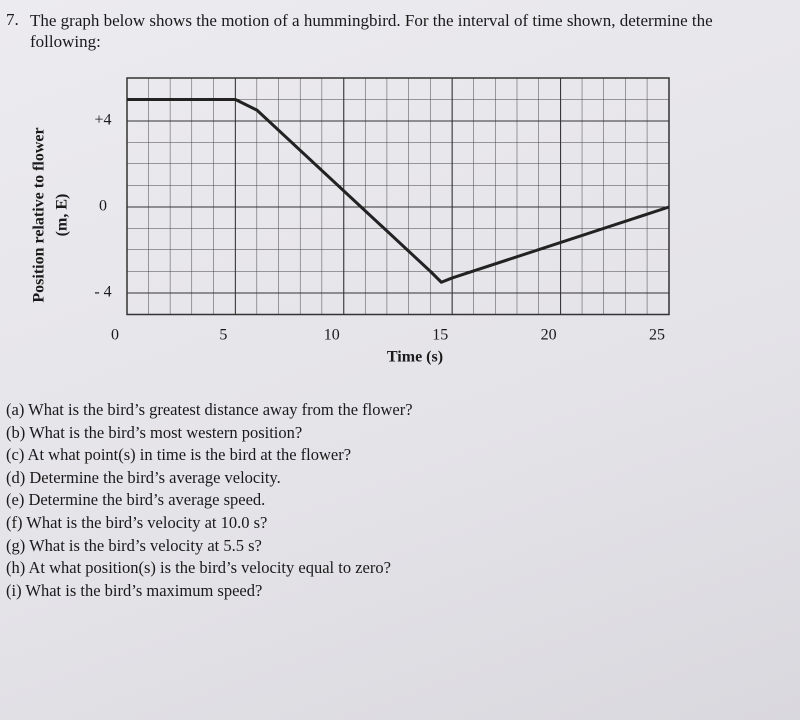 The width and height of the screenshot is (800, 720). What do you see at coordinates (415, 357) in the screenshot?
I see `x-axis-label: Time (s)` at bounding box center [415, 357].